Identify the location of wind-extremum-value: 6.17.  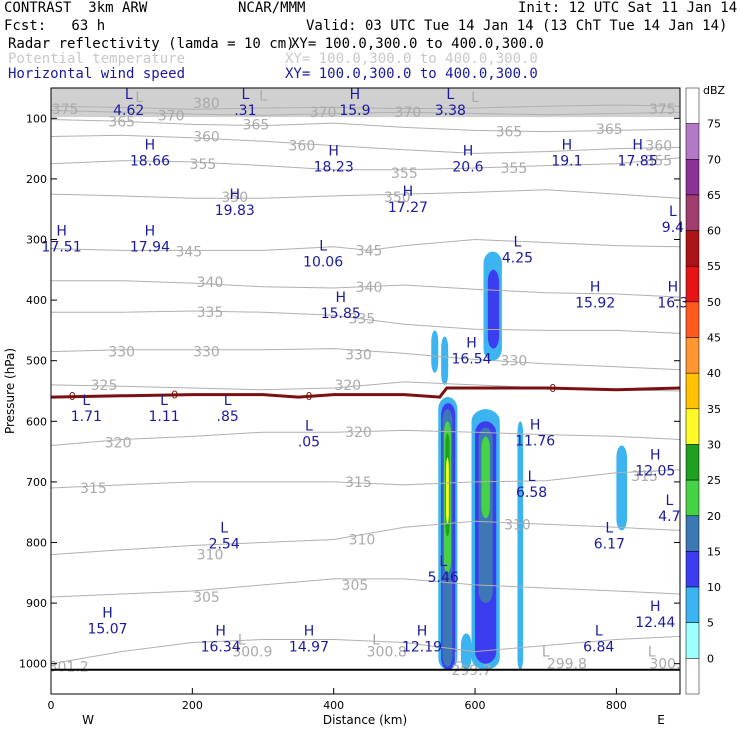
(609, 544).